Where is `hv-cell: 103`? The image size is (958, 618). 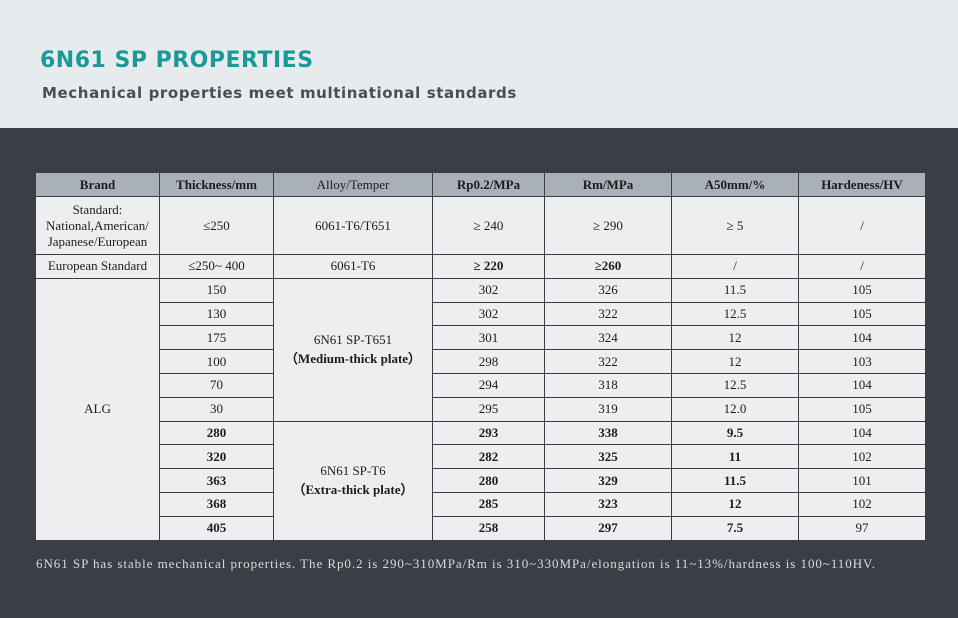
hv-cell: 103 is located at coordinates (862, 361).